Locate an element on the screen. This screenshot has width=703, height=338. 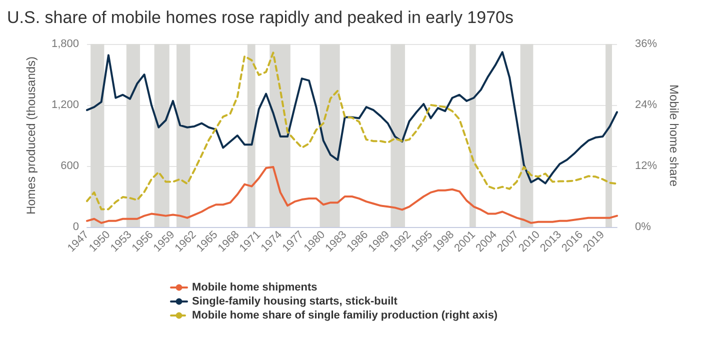
legend-label: Mobile home shipments is located at coordinates (255, 288).